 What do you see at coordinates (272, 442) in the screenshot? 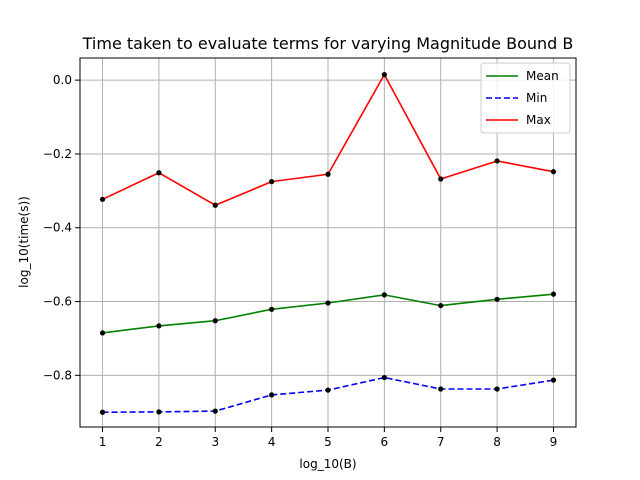
I see `x-tick-label: 4` at bounding box center [272, 442].